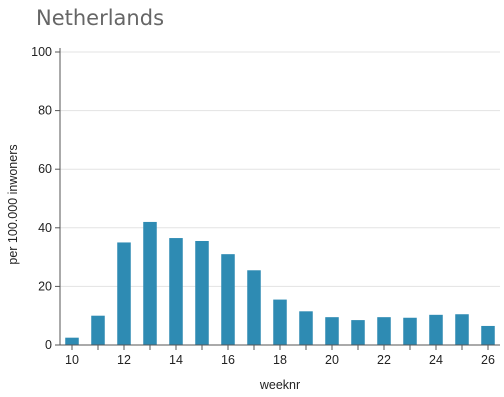  I want to click on y-tick-label: 20, so click(45, 286).